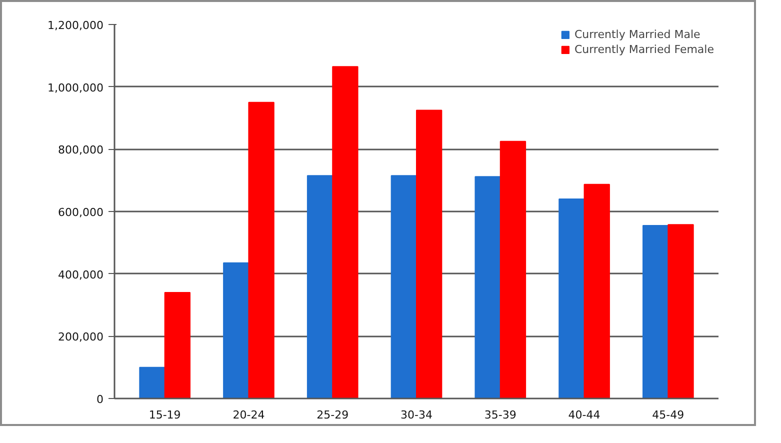 This screenshot has width=781, height=443. What do you see at coordinates (416, 415) in the screenshot?
I see `x-tick-label: 30-34` at bounding box center [416, 415].